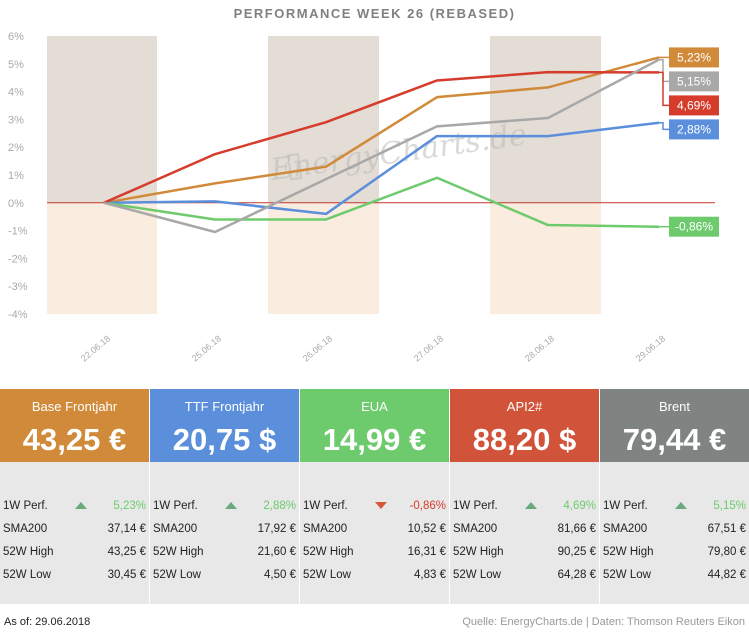 This screenshot has width=749, height=644. What do you see at coordinates (74, 529) in the screenshot?
I see `stat-row-sma: SMA200 37,14 €` at bounding box center [74, 529].